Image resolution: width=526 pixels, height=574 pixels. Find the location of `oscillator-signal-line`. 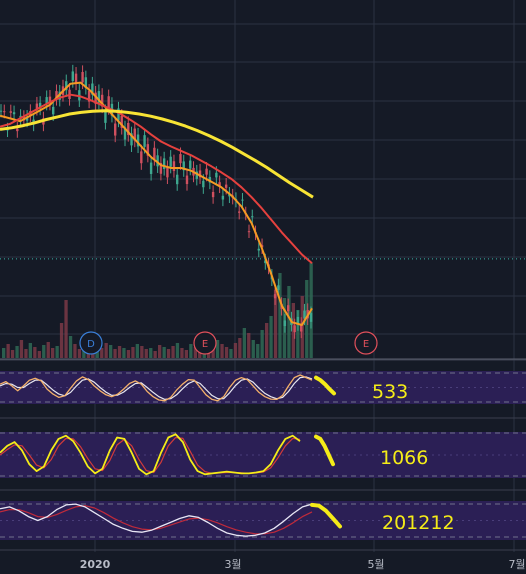

oscillator-signal-line is located at coordinates (156, 388).